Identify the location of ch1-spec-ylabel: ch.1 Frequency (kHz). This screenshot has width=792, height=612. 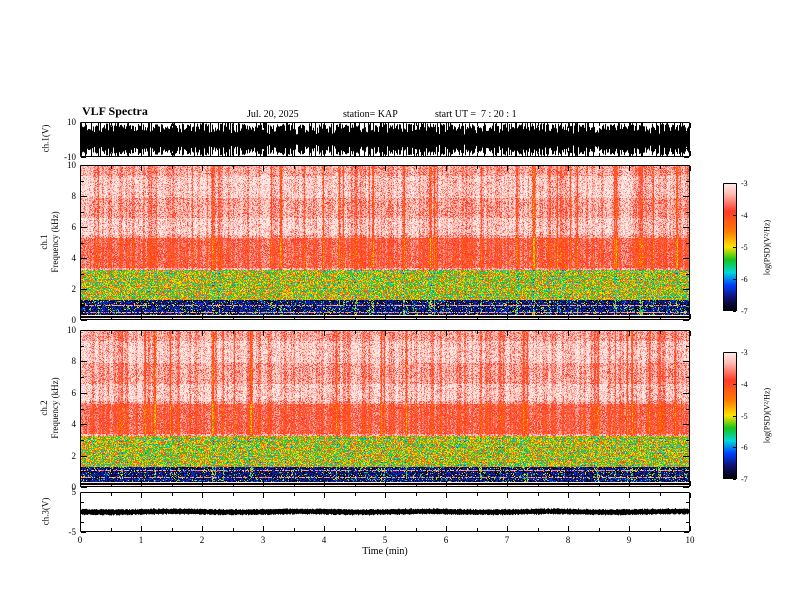
(50, 242).